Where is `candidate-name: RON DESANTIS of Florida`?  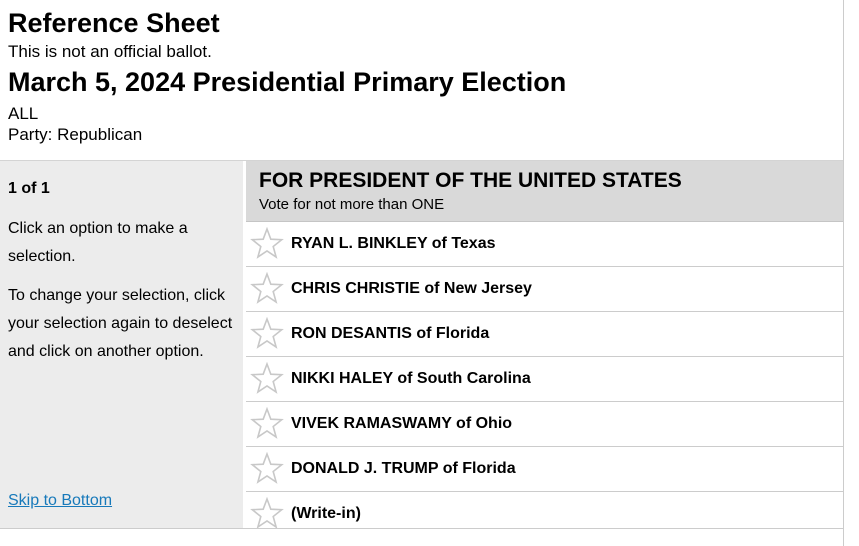 candidate-name: RON DESANTIS of Florida is located at coordinates (390, 334).